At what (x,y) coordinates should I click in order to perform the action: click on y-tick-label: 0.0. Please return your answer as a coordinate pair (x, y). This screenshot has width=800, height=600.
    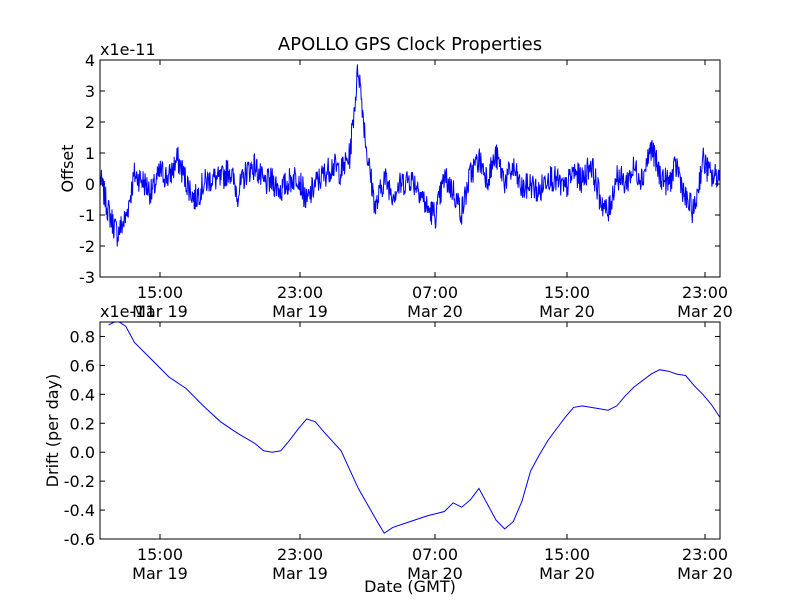
    Looking at the image, I should click on (82, 452).